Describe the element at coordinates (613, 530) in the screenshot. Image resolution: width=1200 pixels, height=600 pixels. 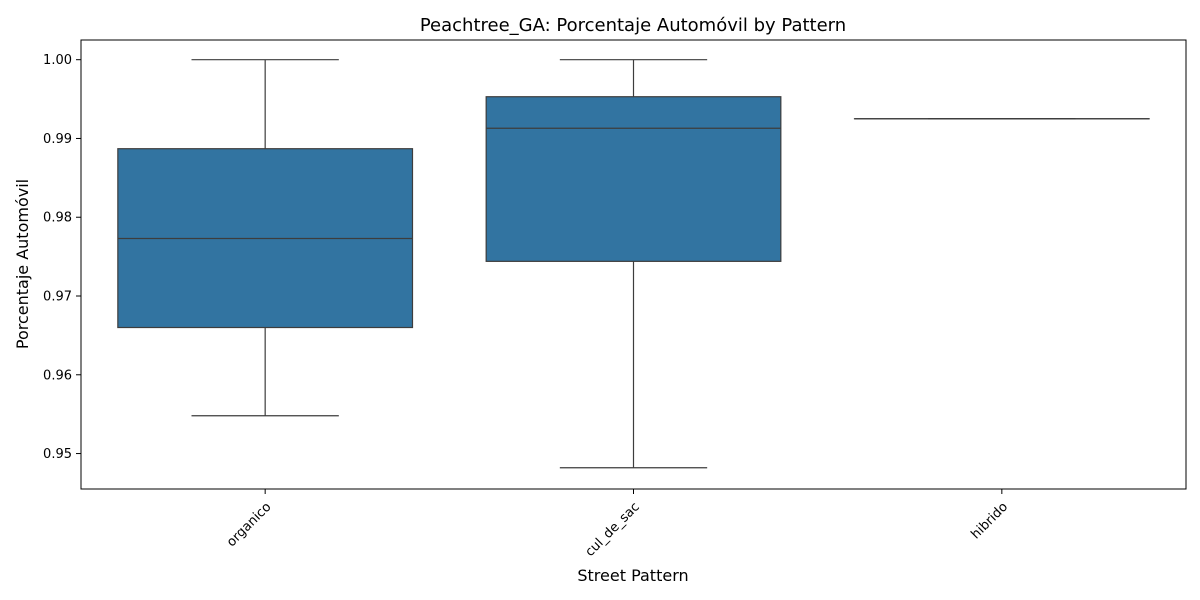
I see `x-tick-label: cul_de_sac` at that location.